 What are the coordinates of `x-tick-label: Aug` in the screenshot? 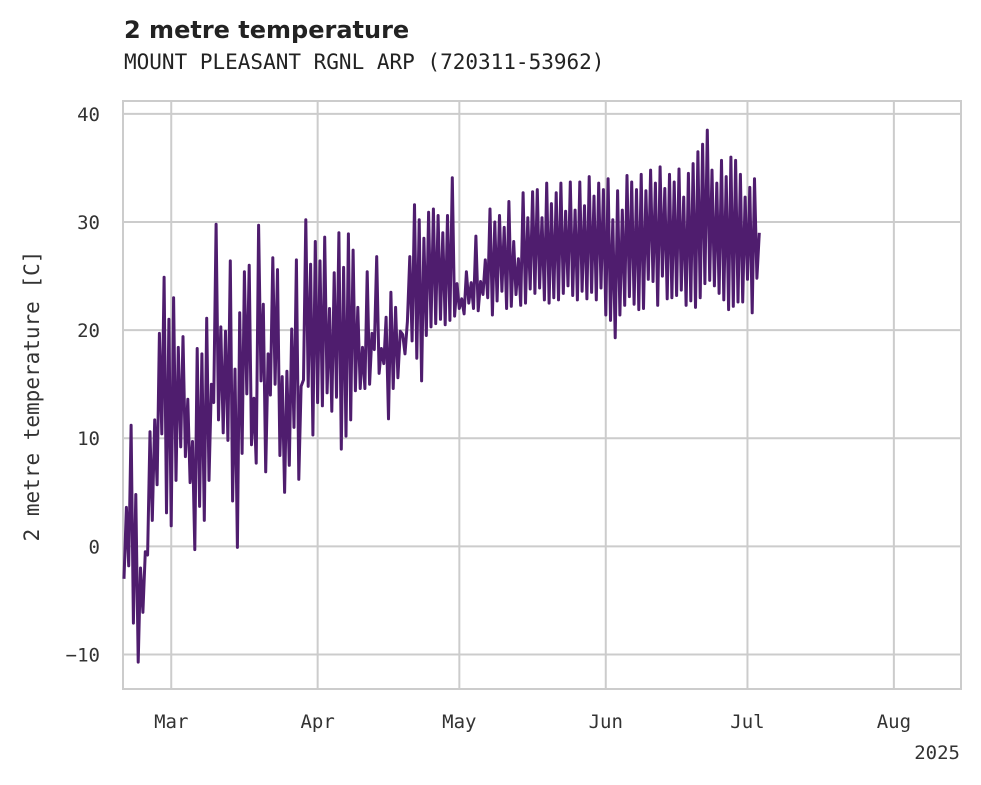 It's located at (894, 722).